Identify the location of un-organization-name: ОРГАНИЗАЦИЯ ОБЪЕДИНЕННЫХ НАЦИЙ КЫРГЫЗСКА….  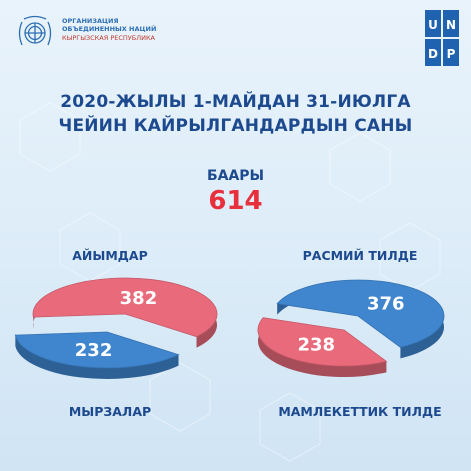
(109, 29).